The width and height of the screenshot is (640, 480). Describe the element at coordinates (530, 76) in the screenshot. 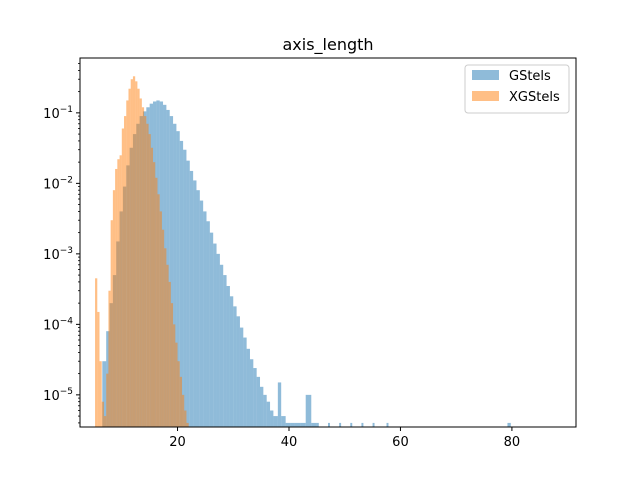

I see `legend-label: GStels` at that location.